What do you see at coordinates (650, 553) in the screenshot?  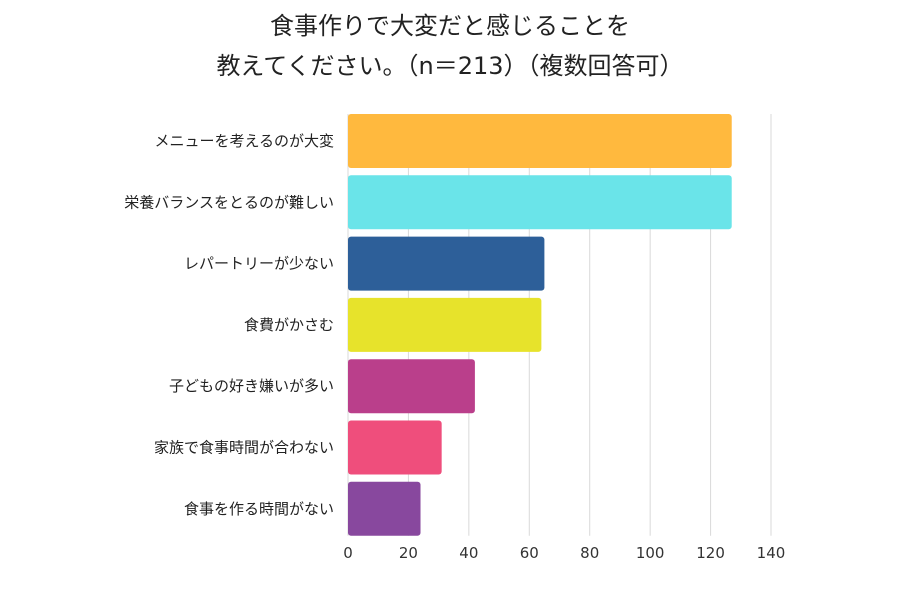 I see `x-tick-label: 100` at bounding box center [650, 553].